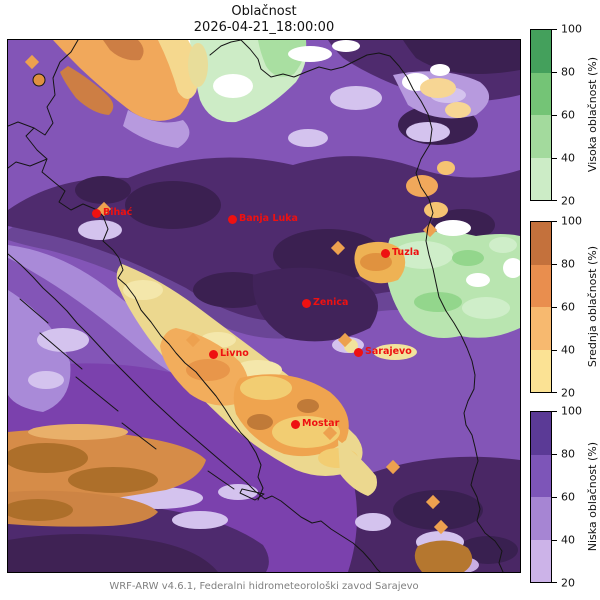 The width and height of the screenshot is (600, 600). What do you see at coordinates (592, 307) in the screenshot?
I see `colorbar-axis-label: Srednja oblačnost (%)` at bounding box center [592, 307].